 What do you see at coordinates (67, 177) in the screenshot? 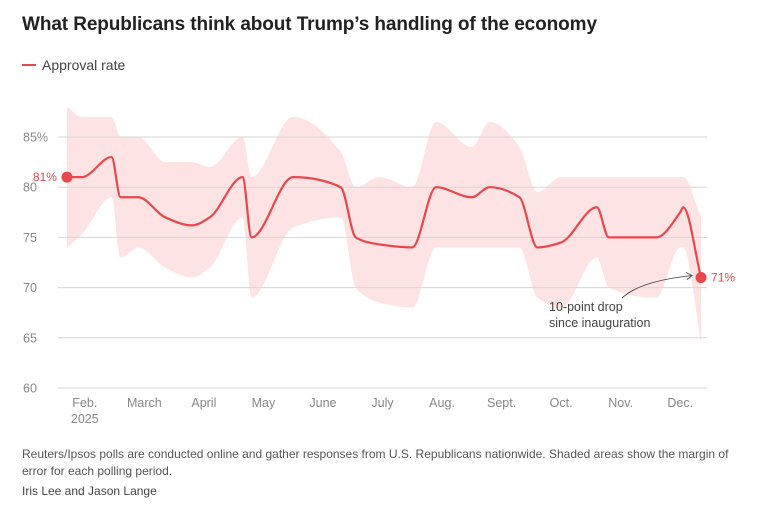
I see `start-point` at bounding box center [67, 177].